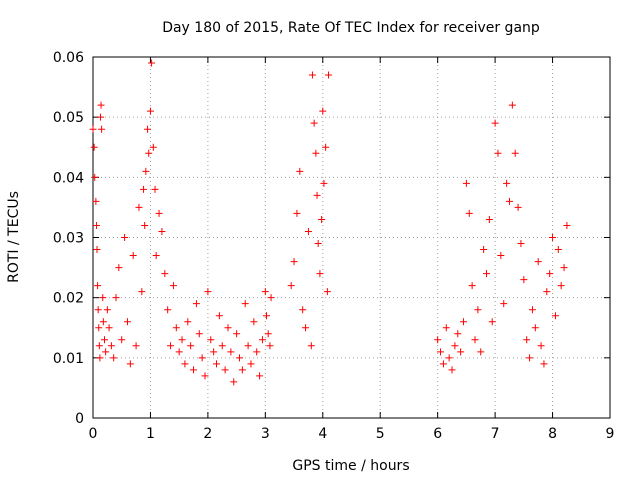  I want to click on x-tick-label: 2, so click(207, 434).